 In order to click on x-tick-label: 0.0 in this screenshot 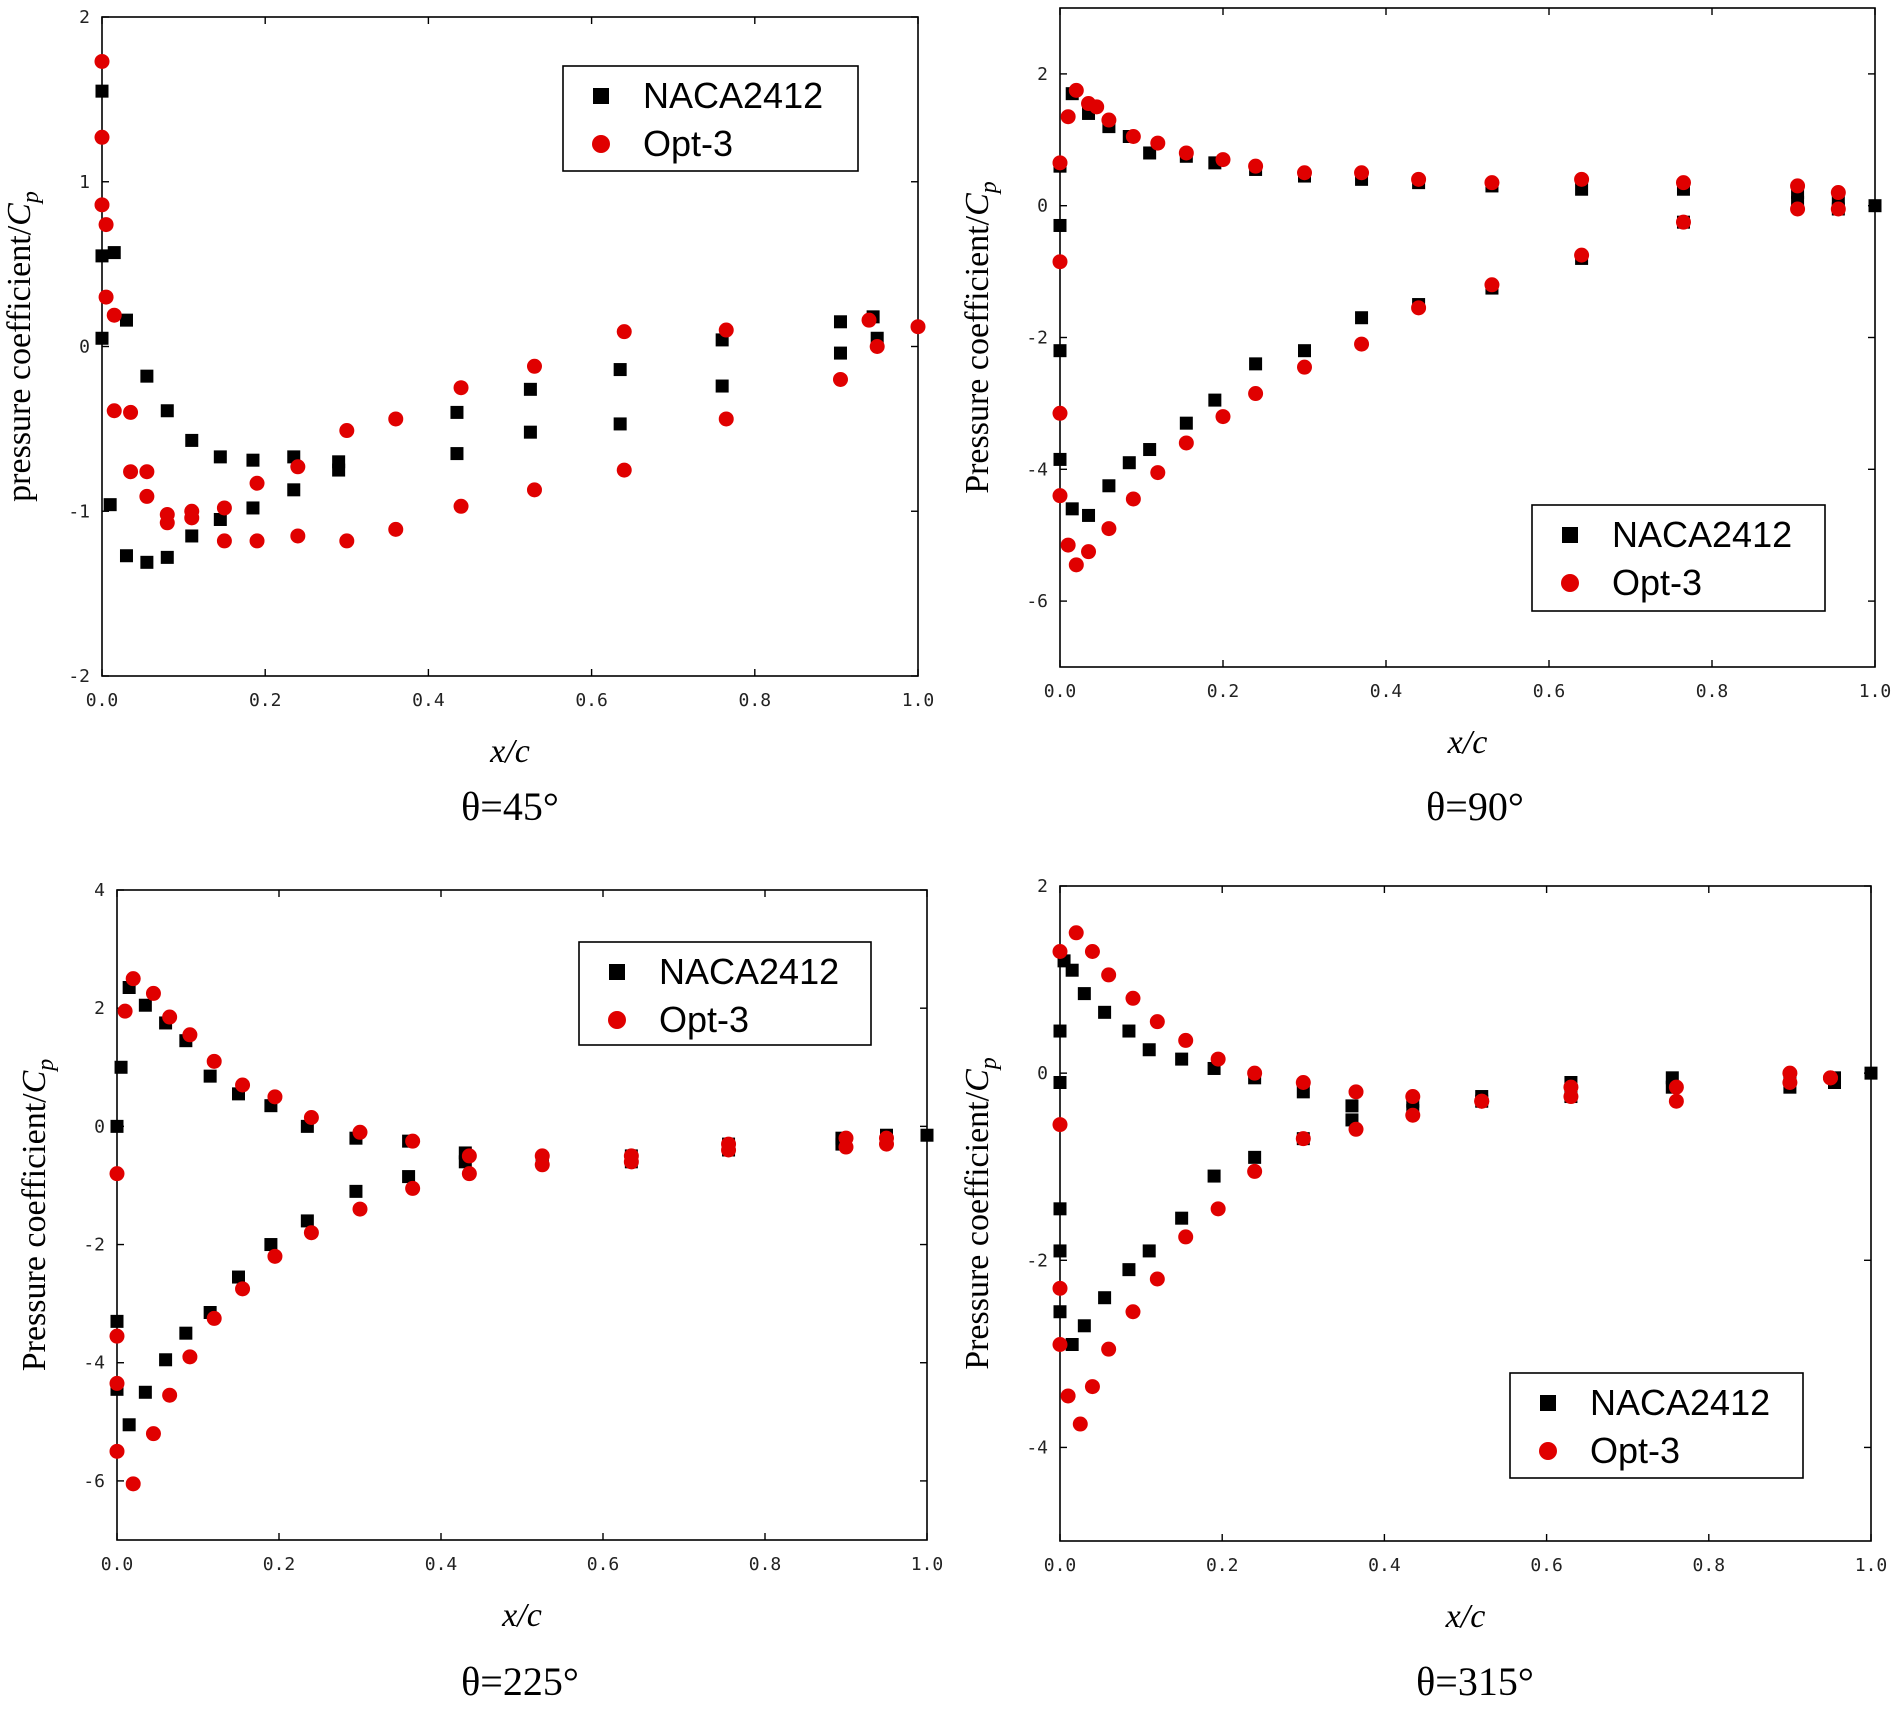, I will do `click(1060, 691)`.